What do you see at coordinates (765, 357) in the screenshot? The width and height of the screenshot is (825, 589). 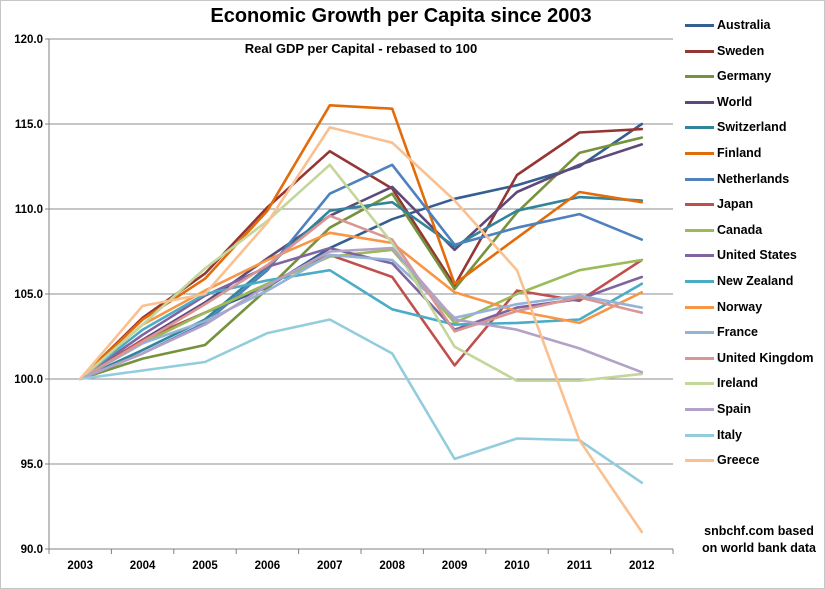 I see `legend-label: United Kingdom` at bounding box center [765, 357].